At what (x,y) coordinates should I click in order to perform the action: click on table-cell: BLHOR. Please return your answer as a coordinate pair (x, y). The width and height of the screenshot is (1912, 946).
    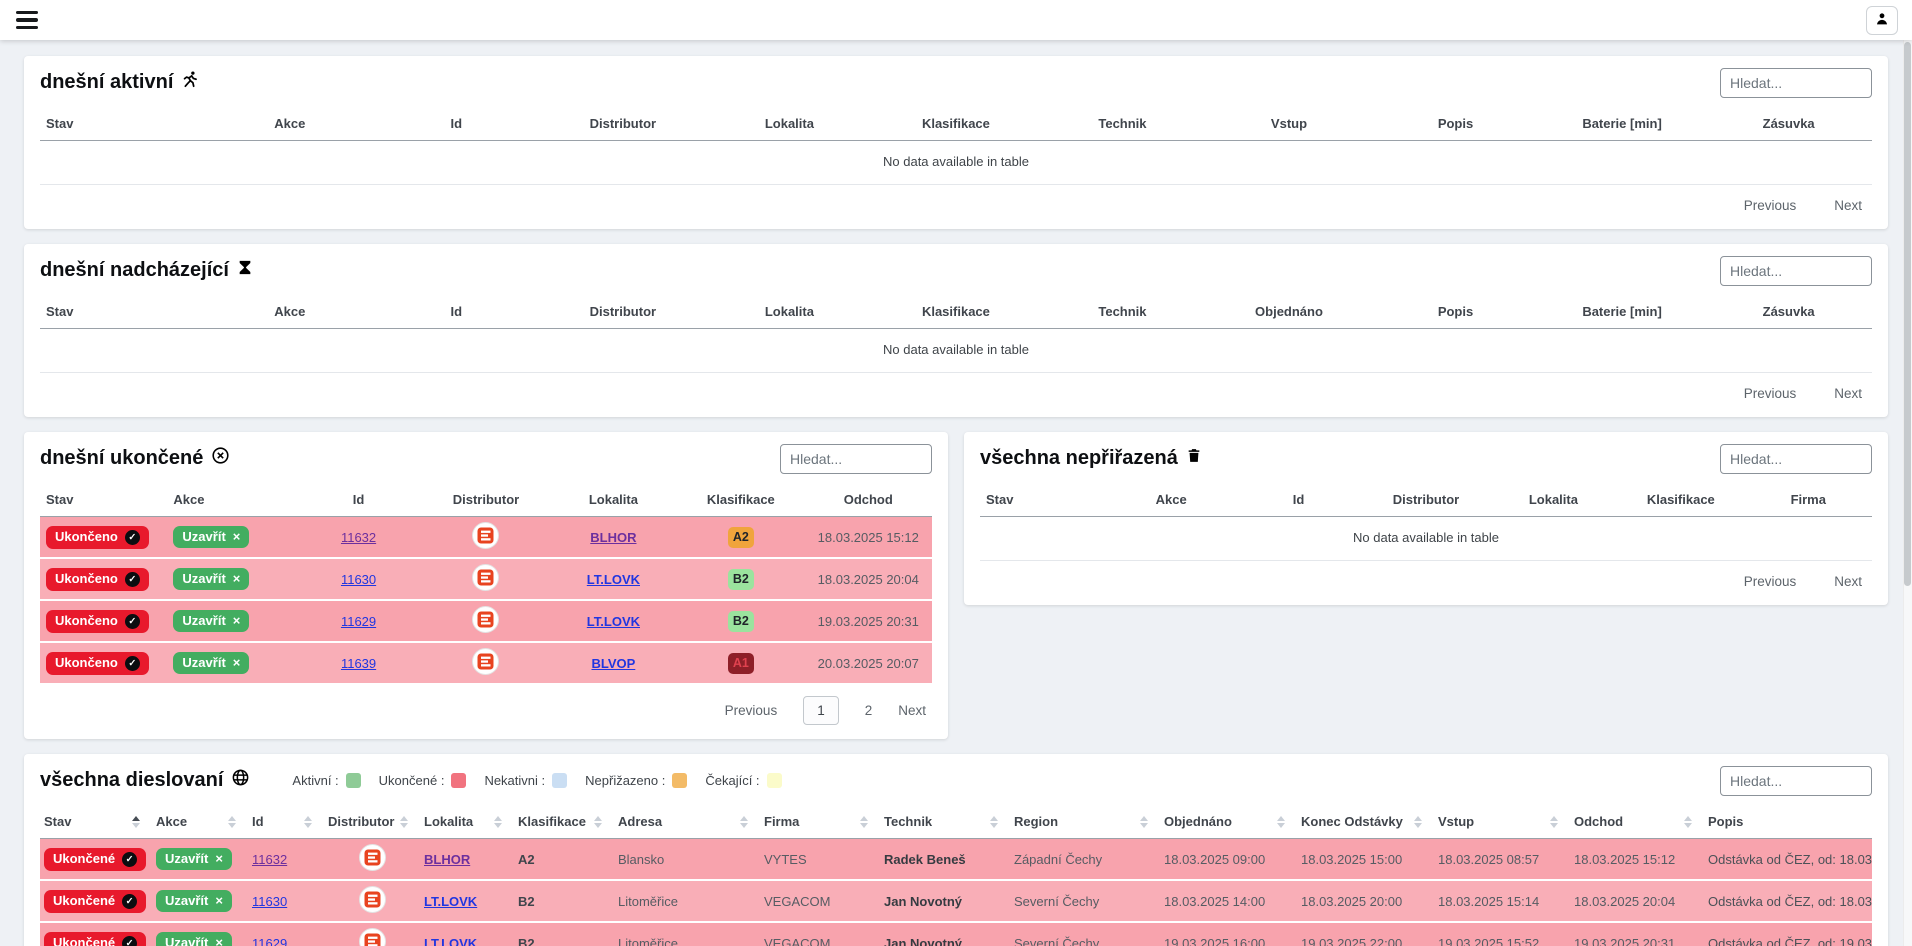
    Looking at the image, I should click on (613, 538).